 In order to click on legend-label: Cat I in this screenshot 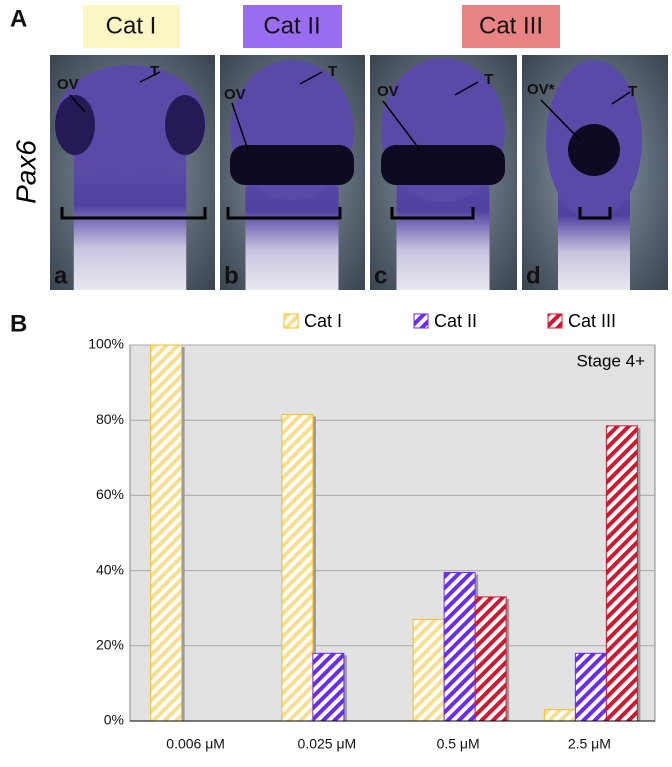, I will do `click(323, 321)`.